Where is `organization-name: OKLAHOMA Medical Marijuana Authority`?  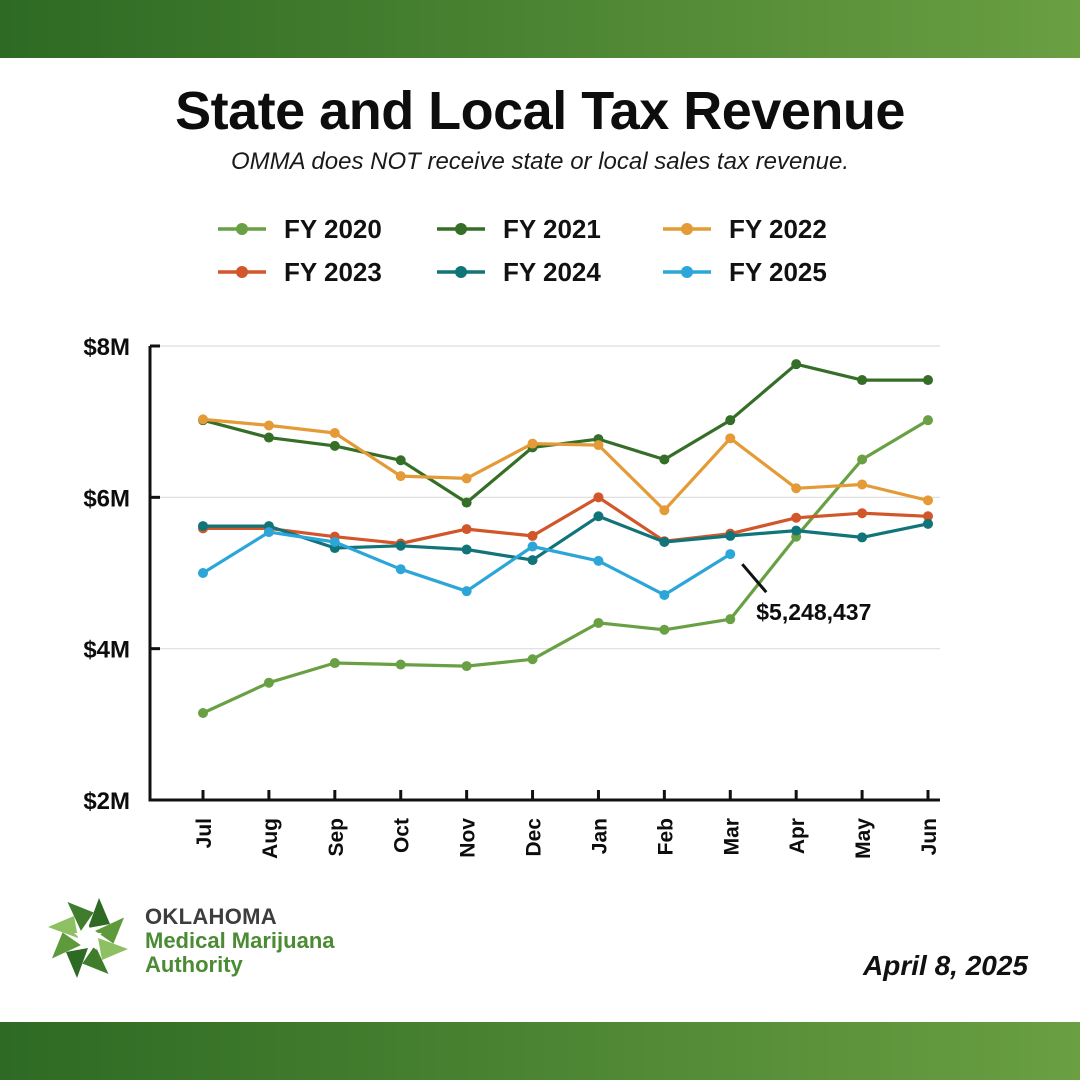 organization-name: OKLAHOMA Medical Marijuana Authority is located at coordinates (240, 941).